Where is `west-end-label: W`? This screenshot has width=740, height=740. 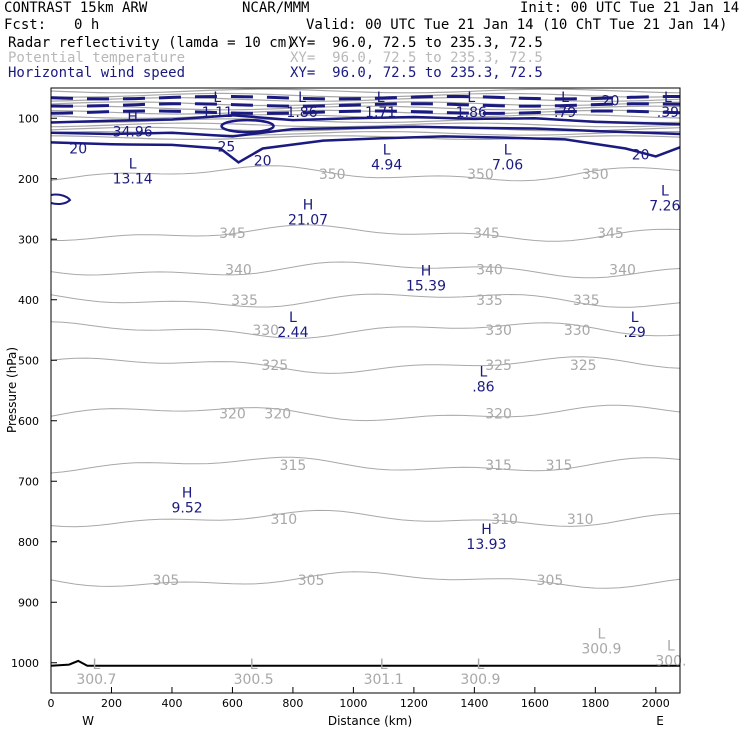 west-end-label: W is located at coordinates (88, 721).